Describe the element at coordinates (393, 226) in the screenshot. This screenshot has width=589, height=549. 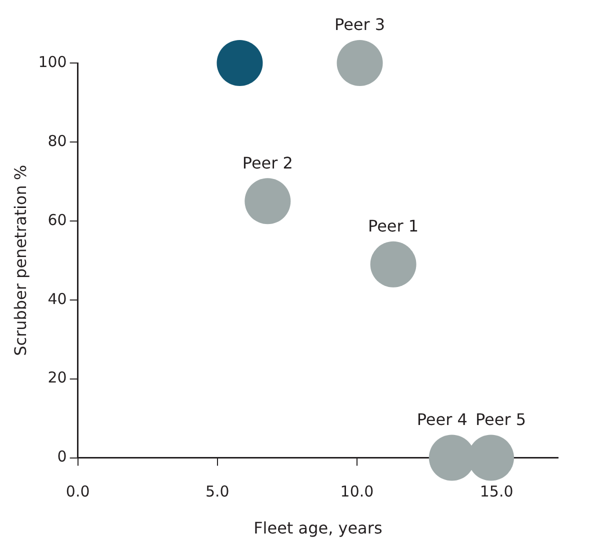
I see `annotation: Peer 1` at that location.